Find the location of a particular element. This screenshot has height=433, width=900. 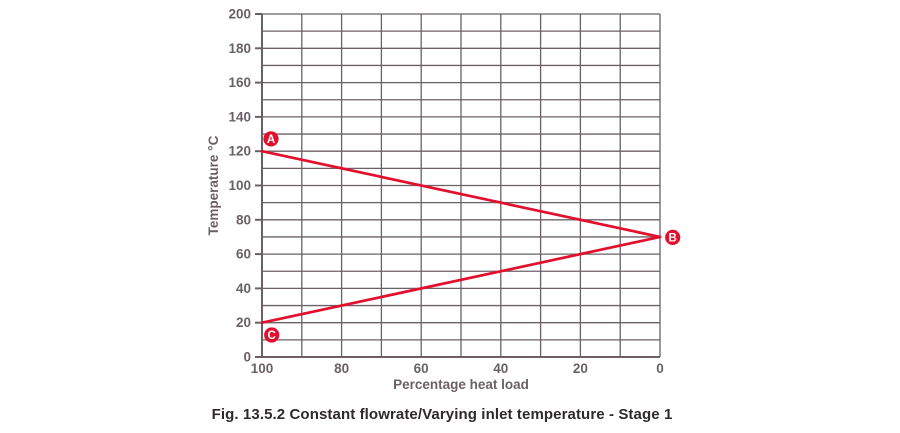

marker-letter: B is located at coordinates (673, 238).